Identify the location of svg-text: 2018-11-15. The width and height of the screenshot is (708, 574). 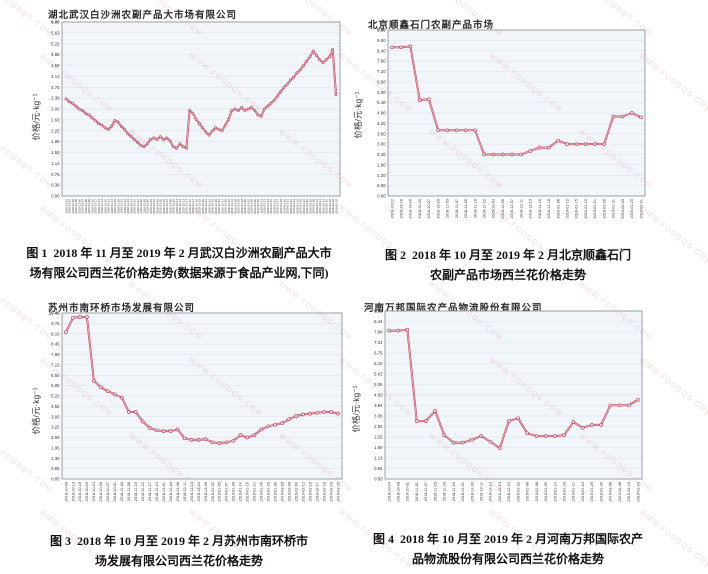
(435, 491).